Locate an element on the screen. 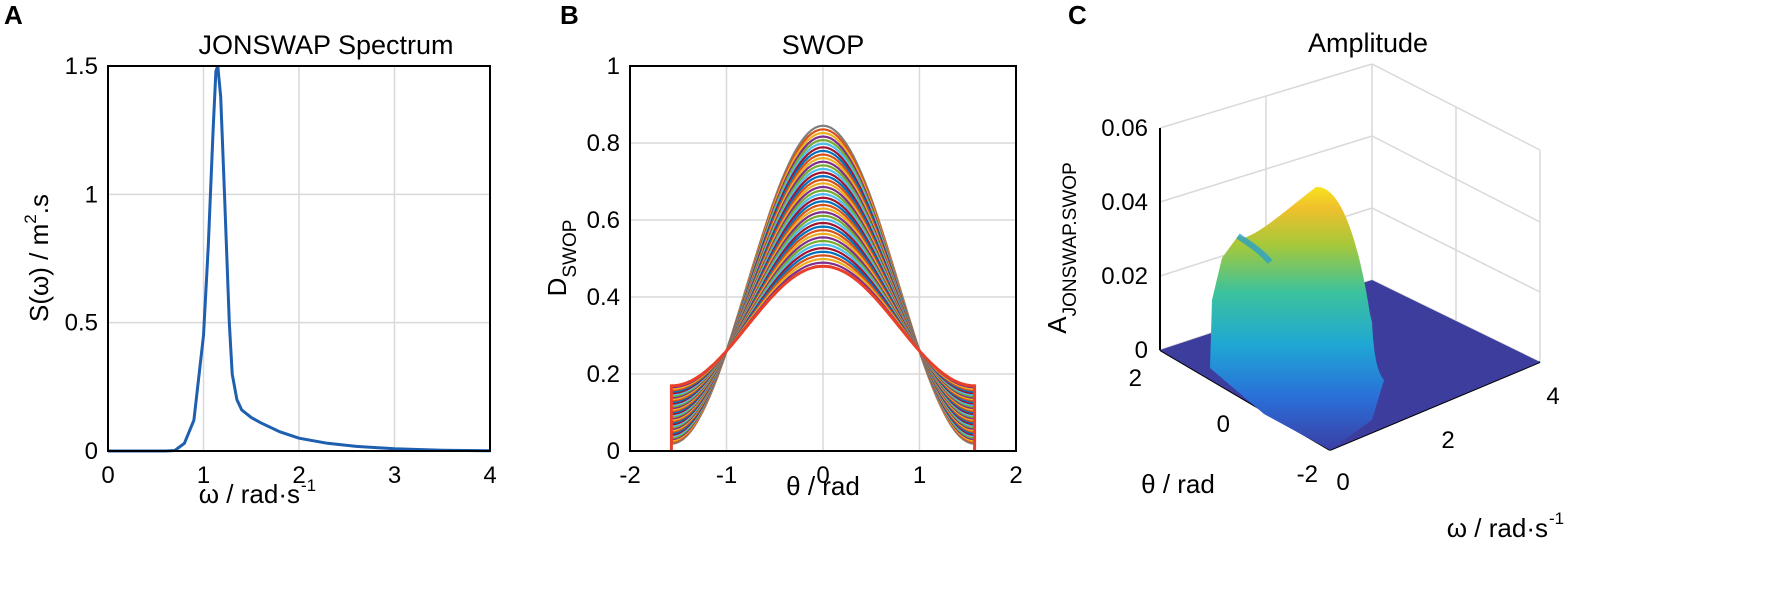 This screenshot has width=1792, height=608. panel-c-ztick-label: 0.02 is located at coordinates (1124, 276).